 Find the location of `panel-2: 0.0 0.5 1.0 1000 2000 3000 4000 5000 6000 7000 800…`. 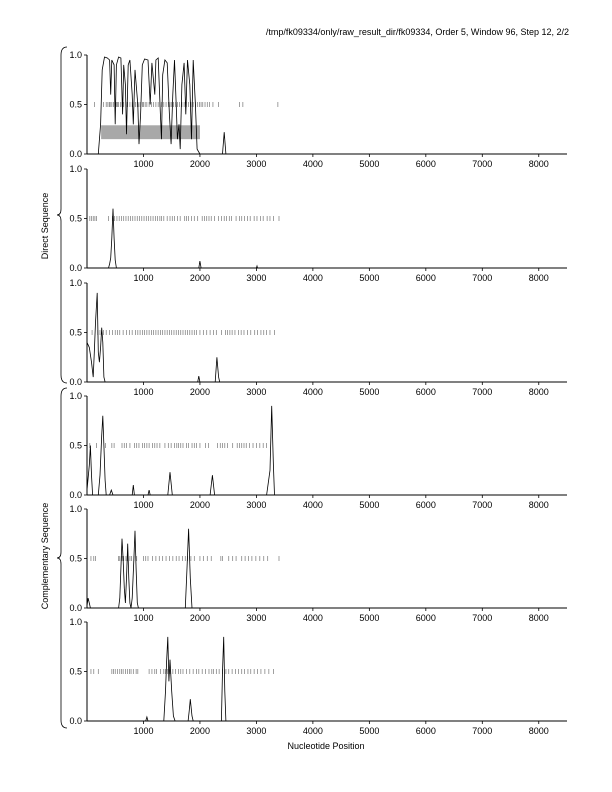

panel-2: 0.0 0.5 1.0 1000 2000 3000 4000 5000 6000 7000 800… is located at coordinates (318, 223).